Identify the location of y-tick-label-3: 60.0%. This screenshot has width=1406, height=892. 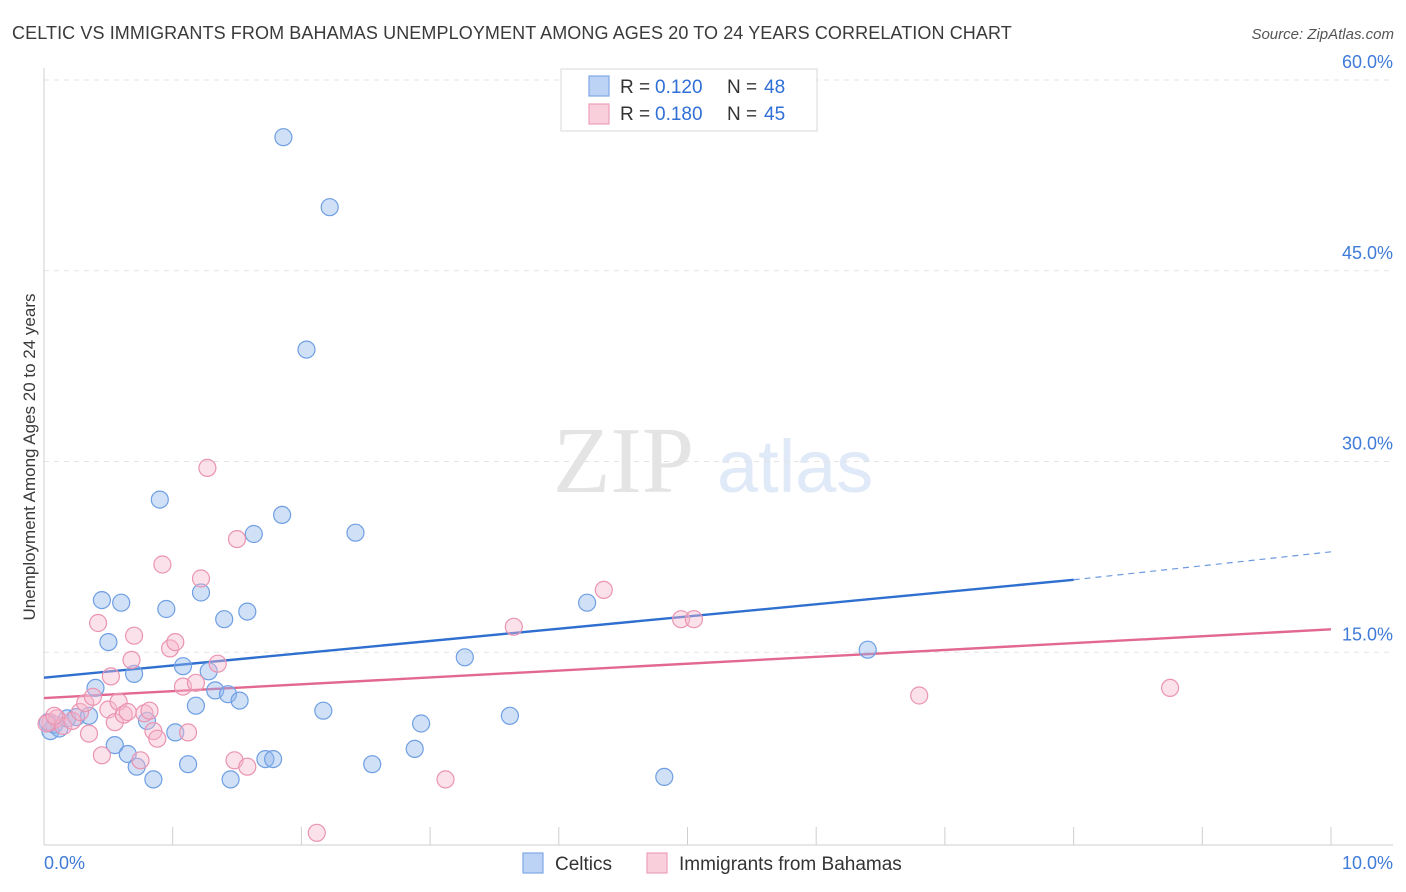
(1367, 62).